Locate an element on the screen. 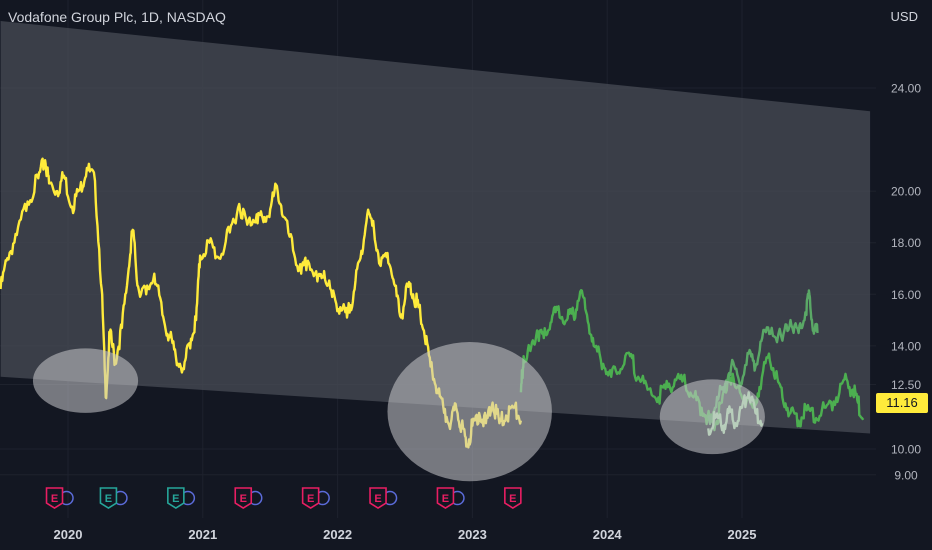 Image resolution: width=932 pixels, height=550 pixels. x-tick-label-0: 2020 is located at coordinates (68, 534).